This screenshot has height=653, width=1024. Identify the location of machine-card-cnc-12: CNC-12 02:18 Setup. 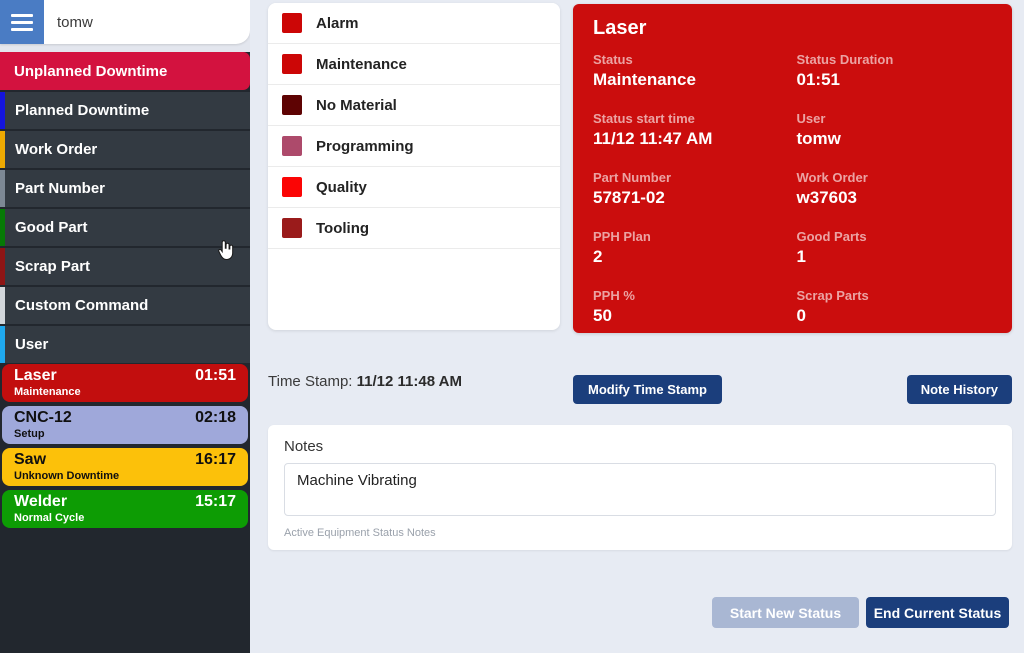
(125, 425).